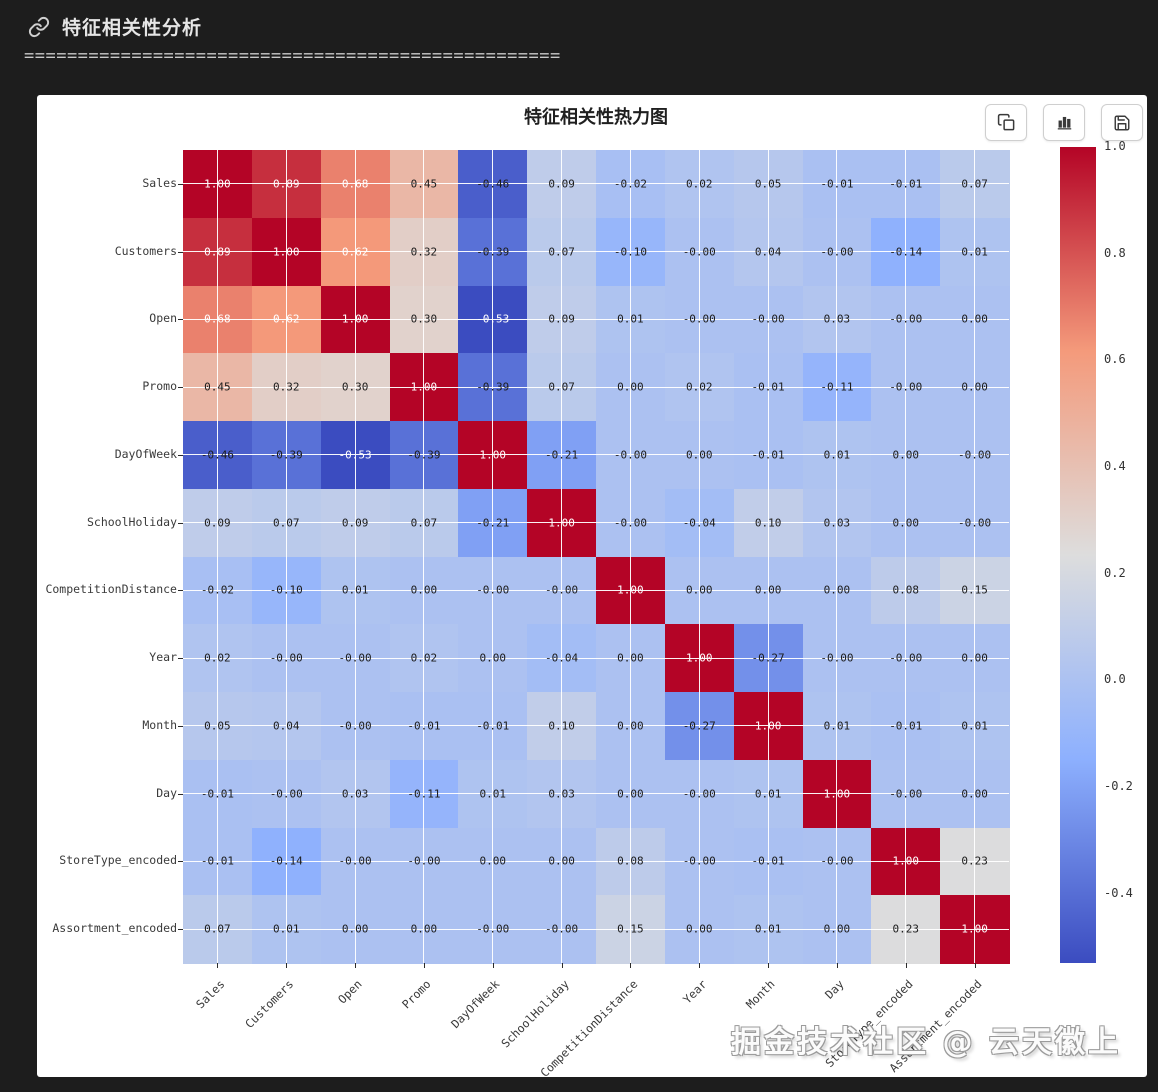 This screenshot has width=1158, height=1092. What do you see at coordinates (355, 387) in the screenshot?
I see `heatmap-cell-value: 0.30` at bounding box center [355, 387].